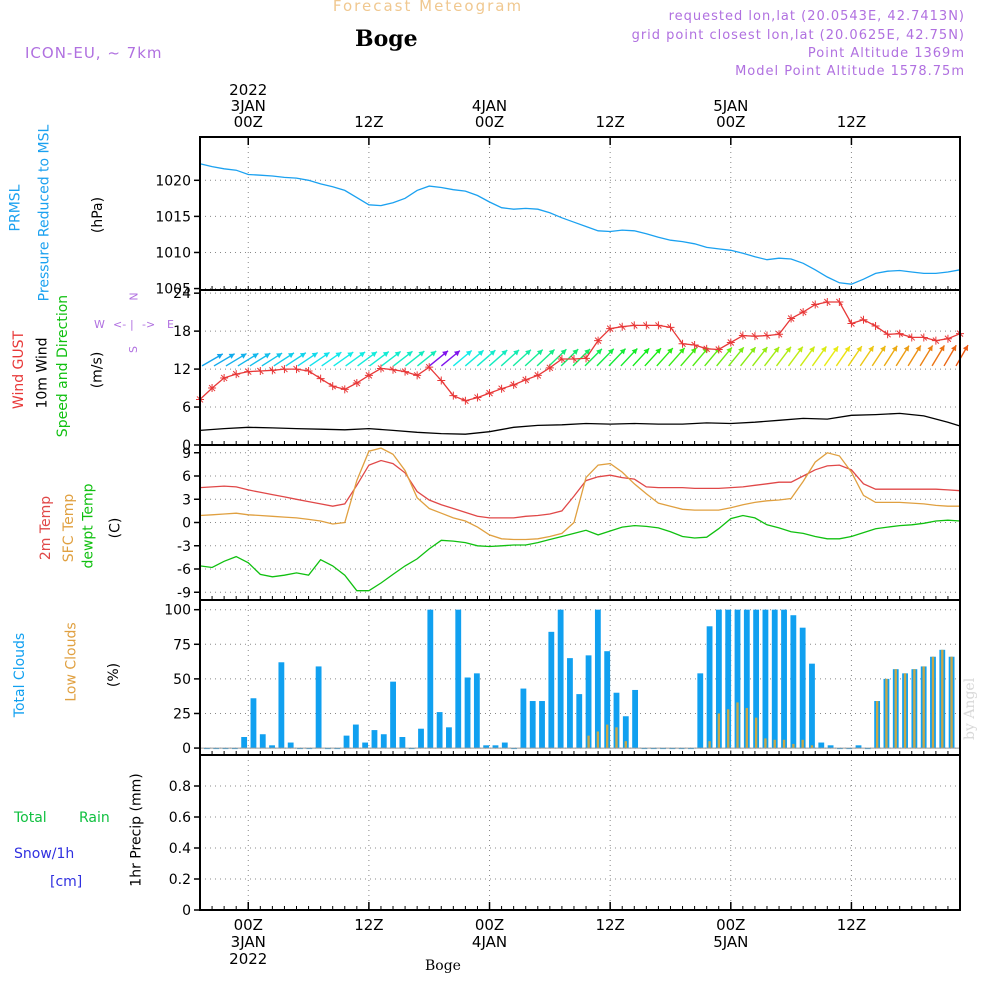  What do you see at coordinates (180, 880) in the screenshot?
I see `precip-ytick-label: 0.2` at bounding box center [180, 880].